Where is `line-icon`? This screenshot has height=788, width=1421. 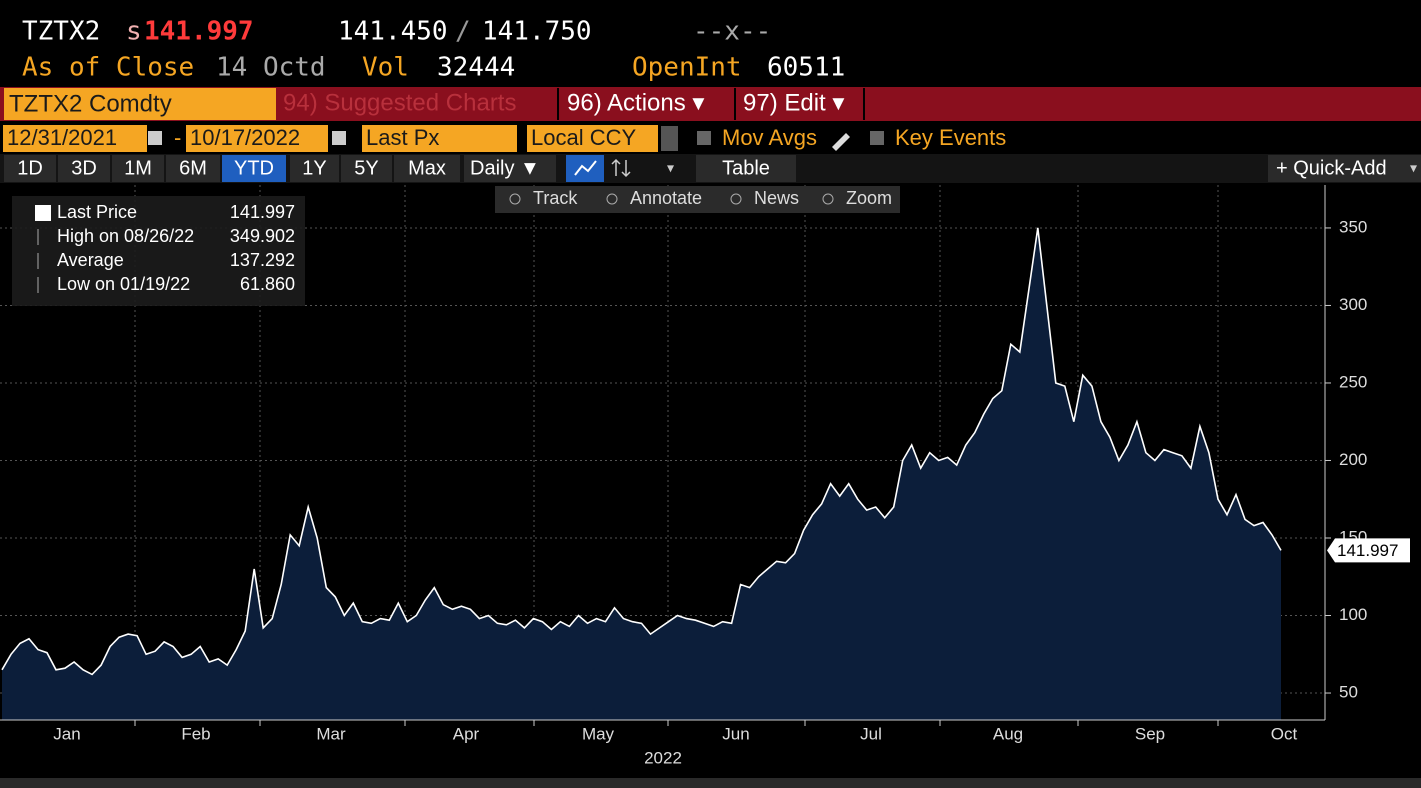 line-icon is located at coordinates (585, 168).